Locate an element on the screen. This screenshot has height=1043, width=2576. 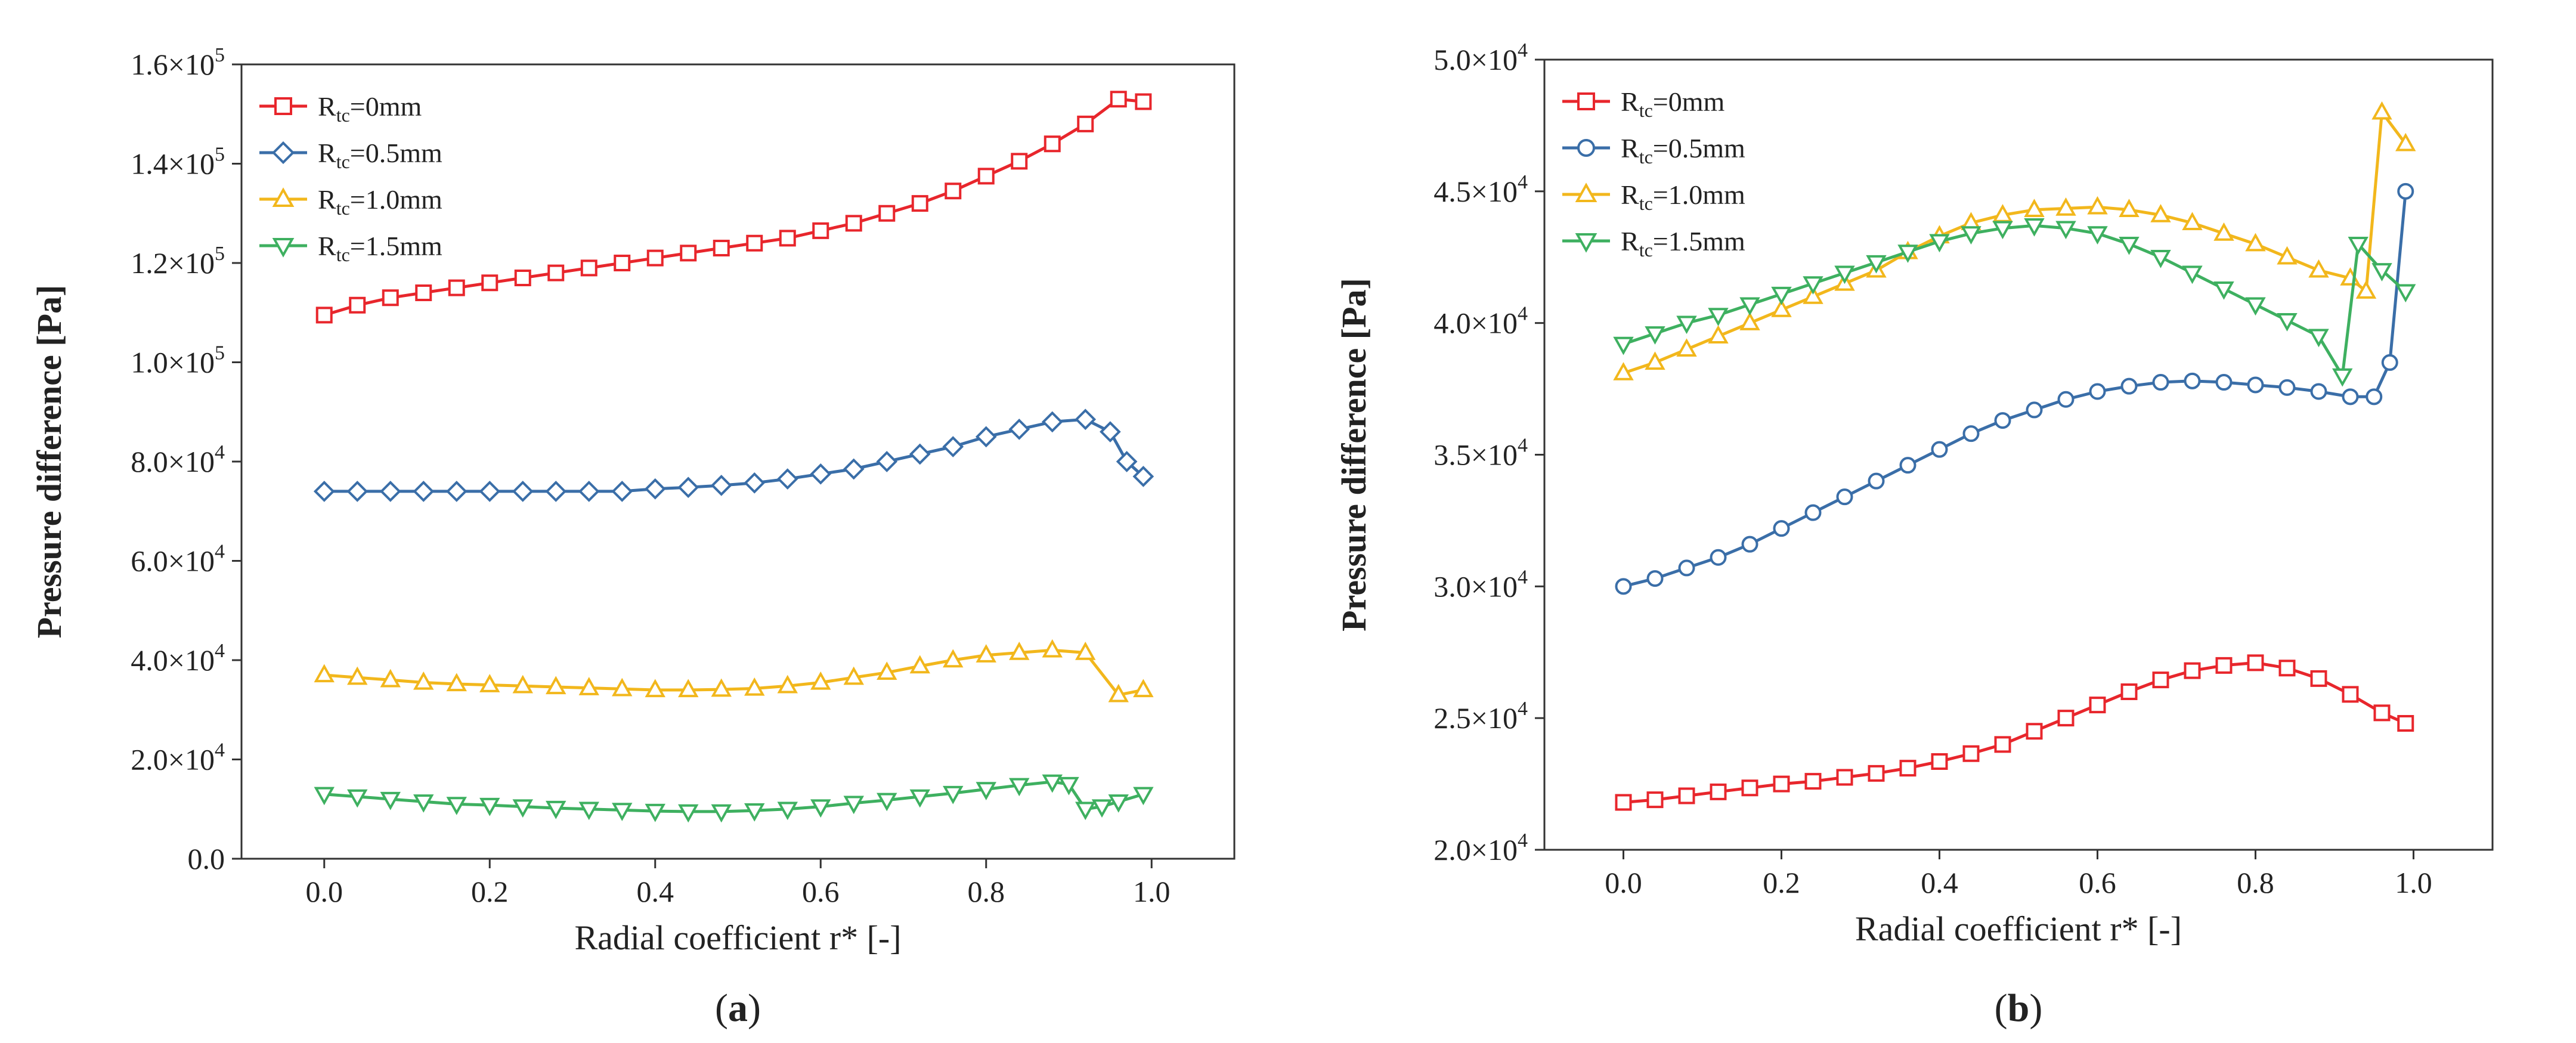
y-tick-label: 3.0×10⁴ is located at coordinates (1481, 584).